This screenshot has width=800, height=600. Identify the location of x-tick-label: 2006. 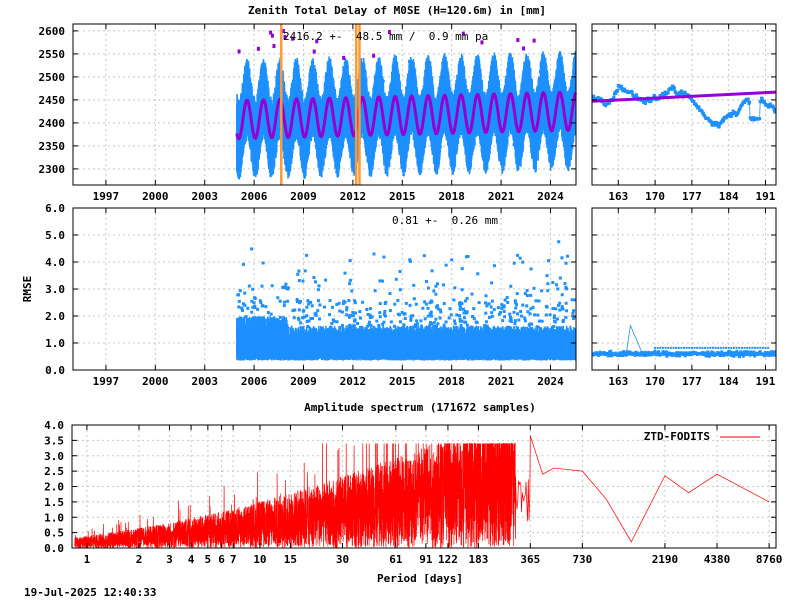
(254, 196).